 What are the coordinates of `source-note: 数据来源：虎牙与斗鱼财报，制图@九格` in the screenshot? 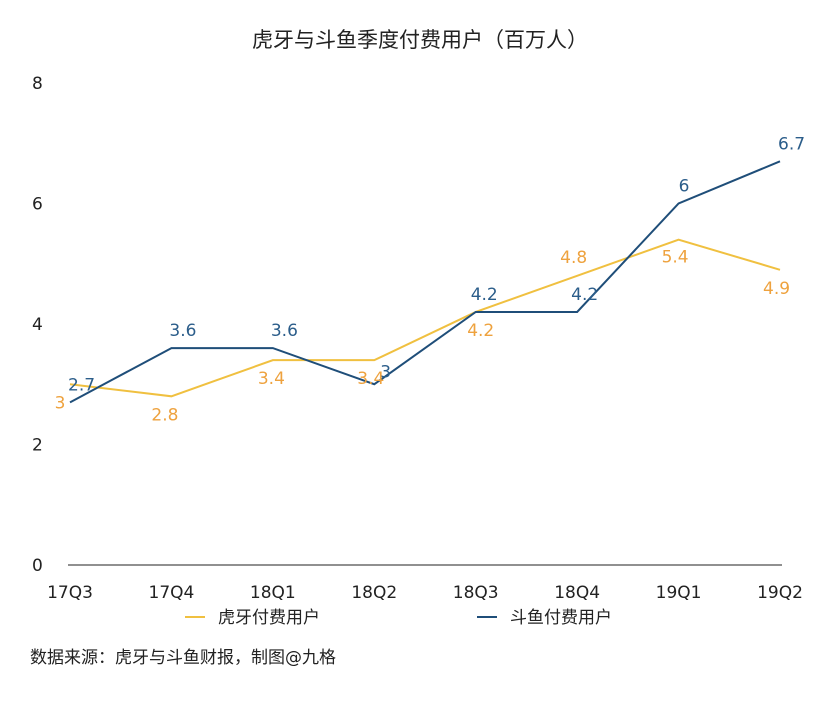 It's located at (183, 658).